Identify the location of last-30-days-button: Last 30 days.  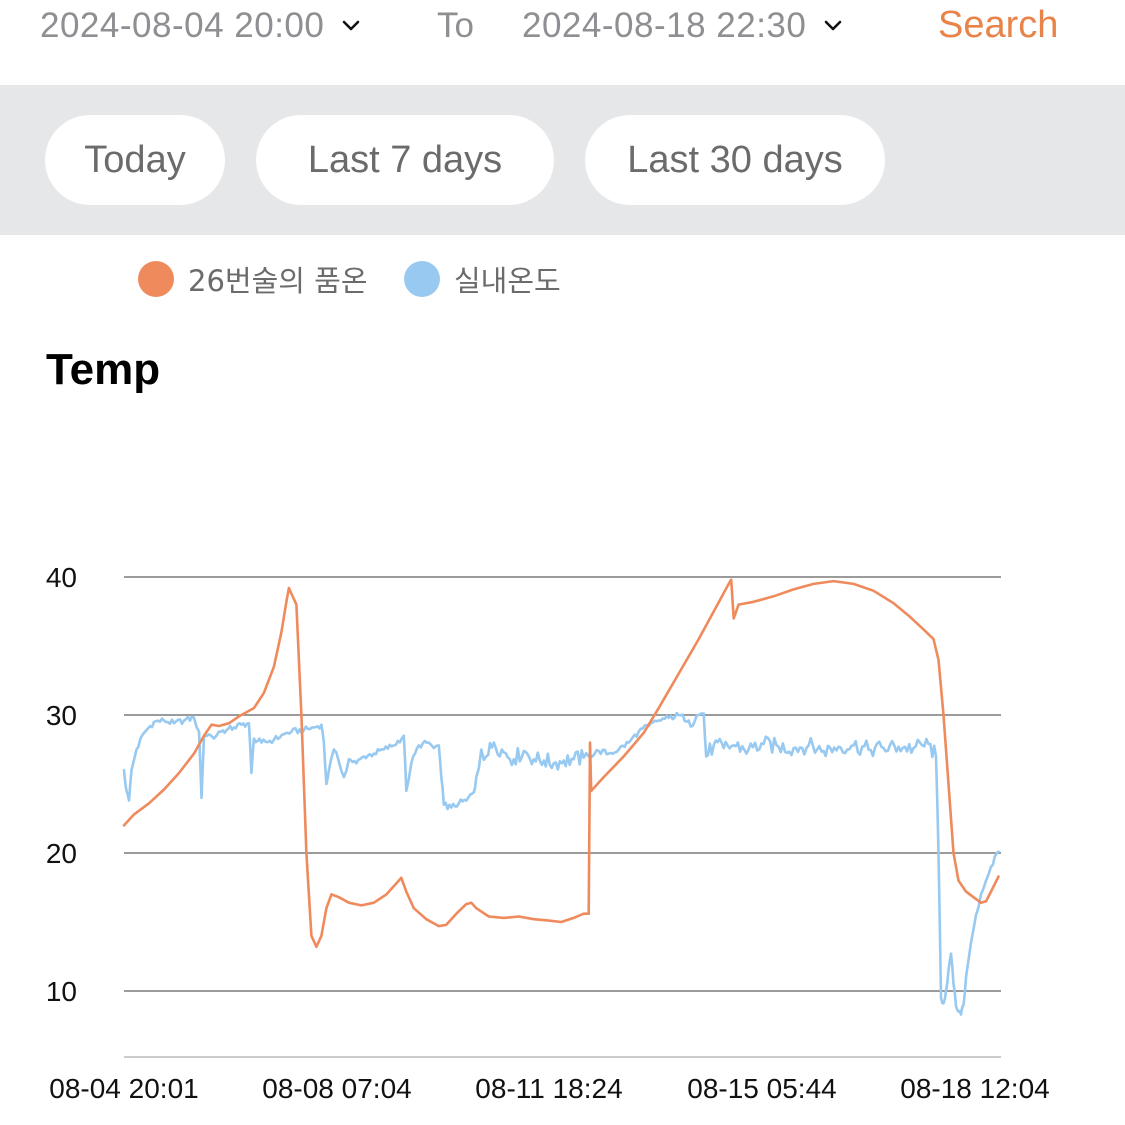
(735, 160).